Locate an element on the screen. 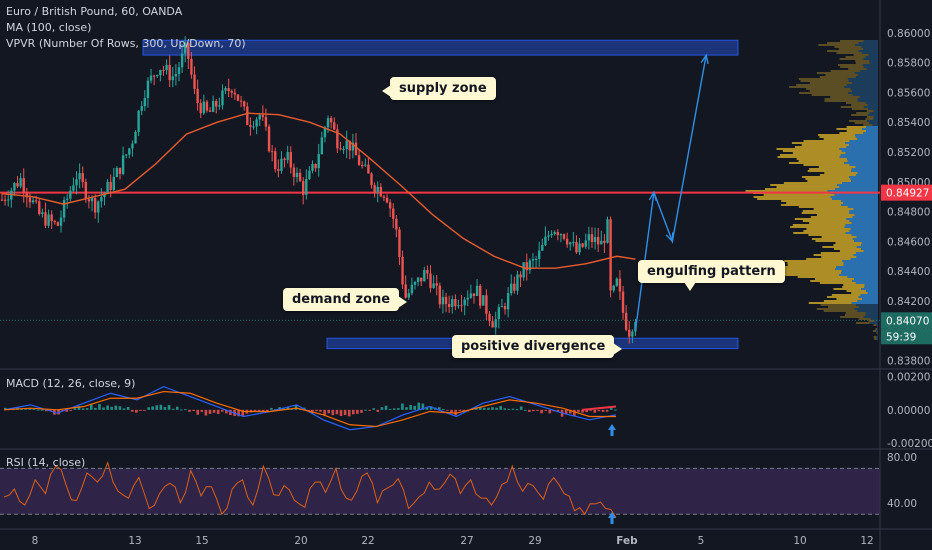  price-tick-label: 0.85800 is located at coordinates (908, 64).